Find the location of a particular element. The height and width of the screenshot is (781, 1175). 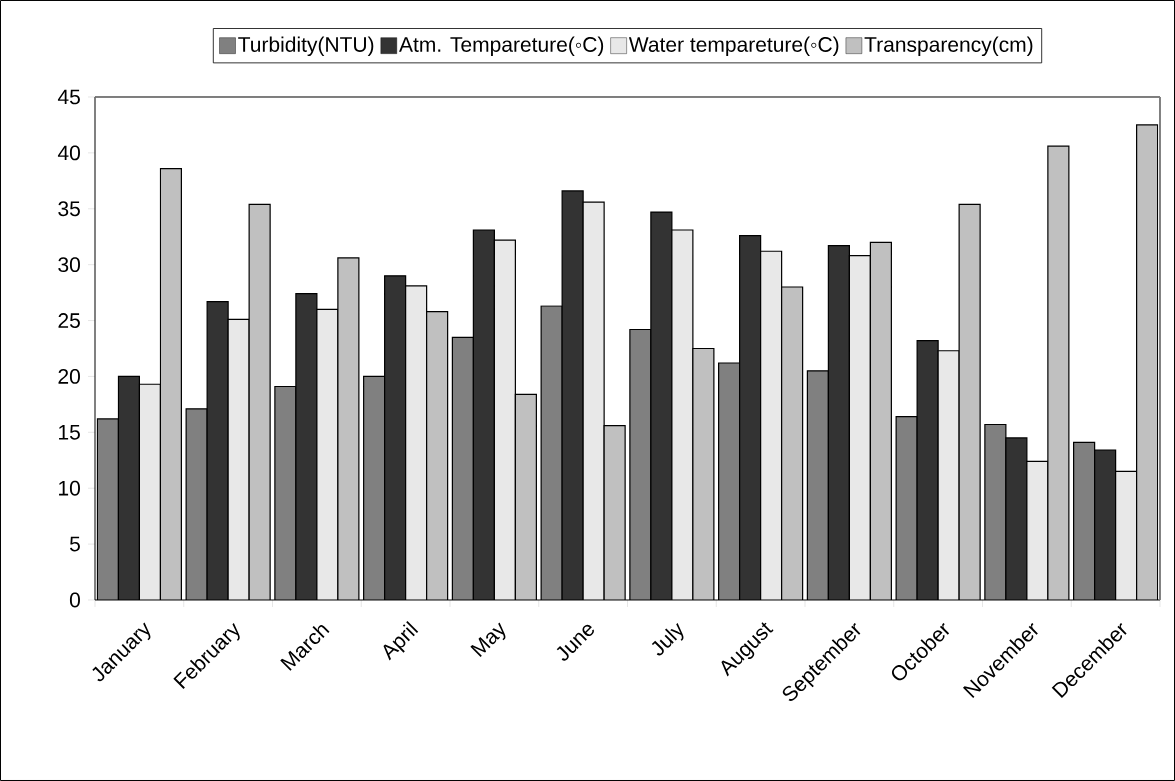

y-tick-label: 35 is located at coordinates (69, 209).